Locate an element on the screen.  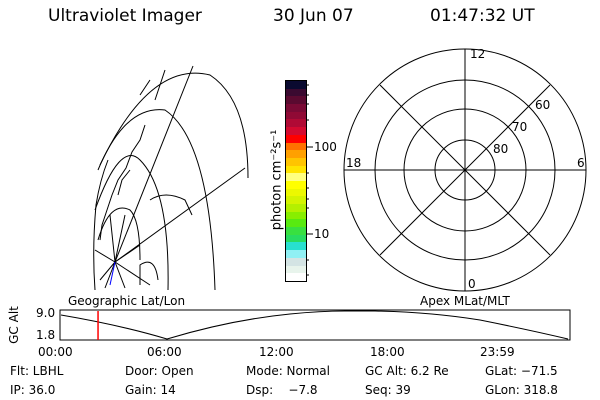
spacecraft-look-line is located at coordinates (112, 273).